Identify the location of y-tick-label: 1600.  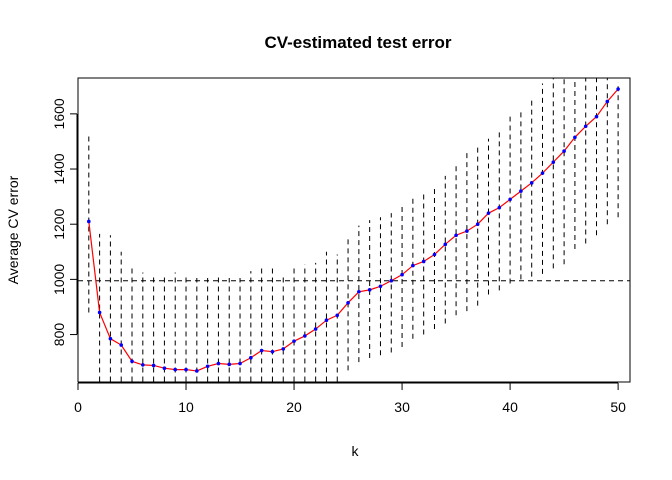
(59, 113).